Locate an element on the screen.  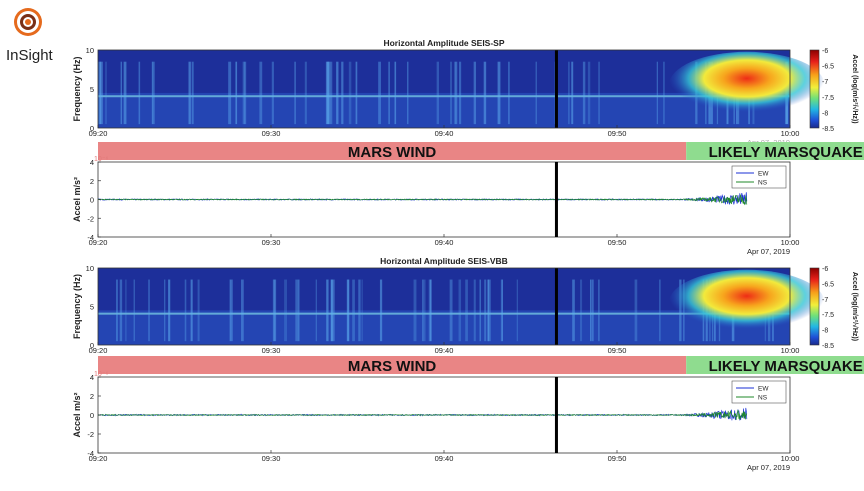
date-label: Apr 07, 2019 is located at coordinates (768, 467).